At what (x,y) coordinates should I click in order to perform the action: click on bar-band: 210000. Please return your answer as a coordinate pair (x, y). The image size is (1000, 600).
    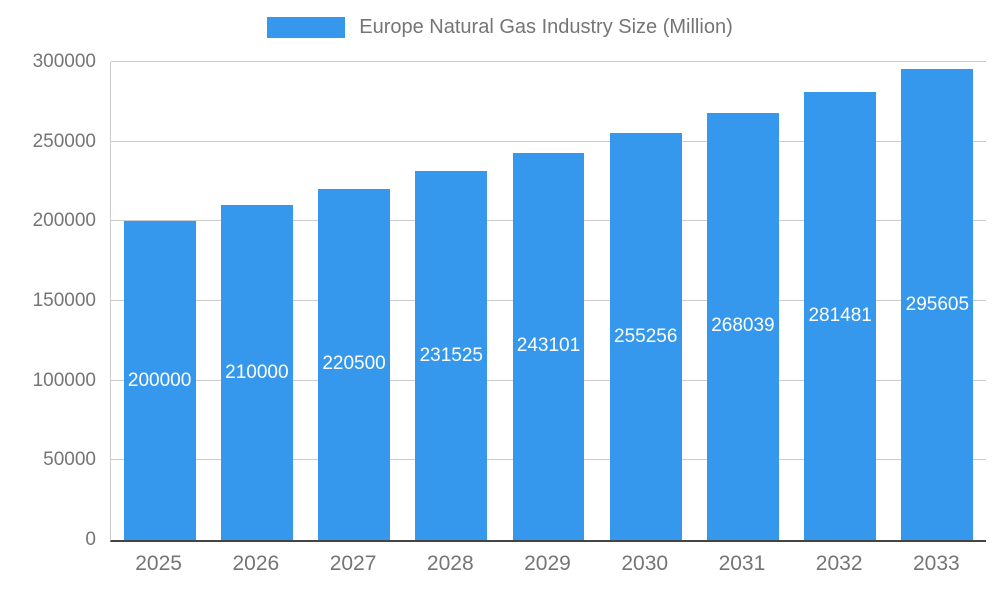
    Looking at the image, I should click on (256, 301).